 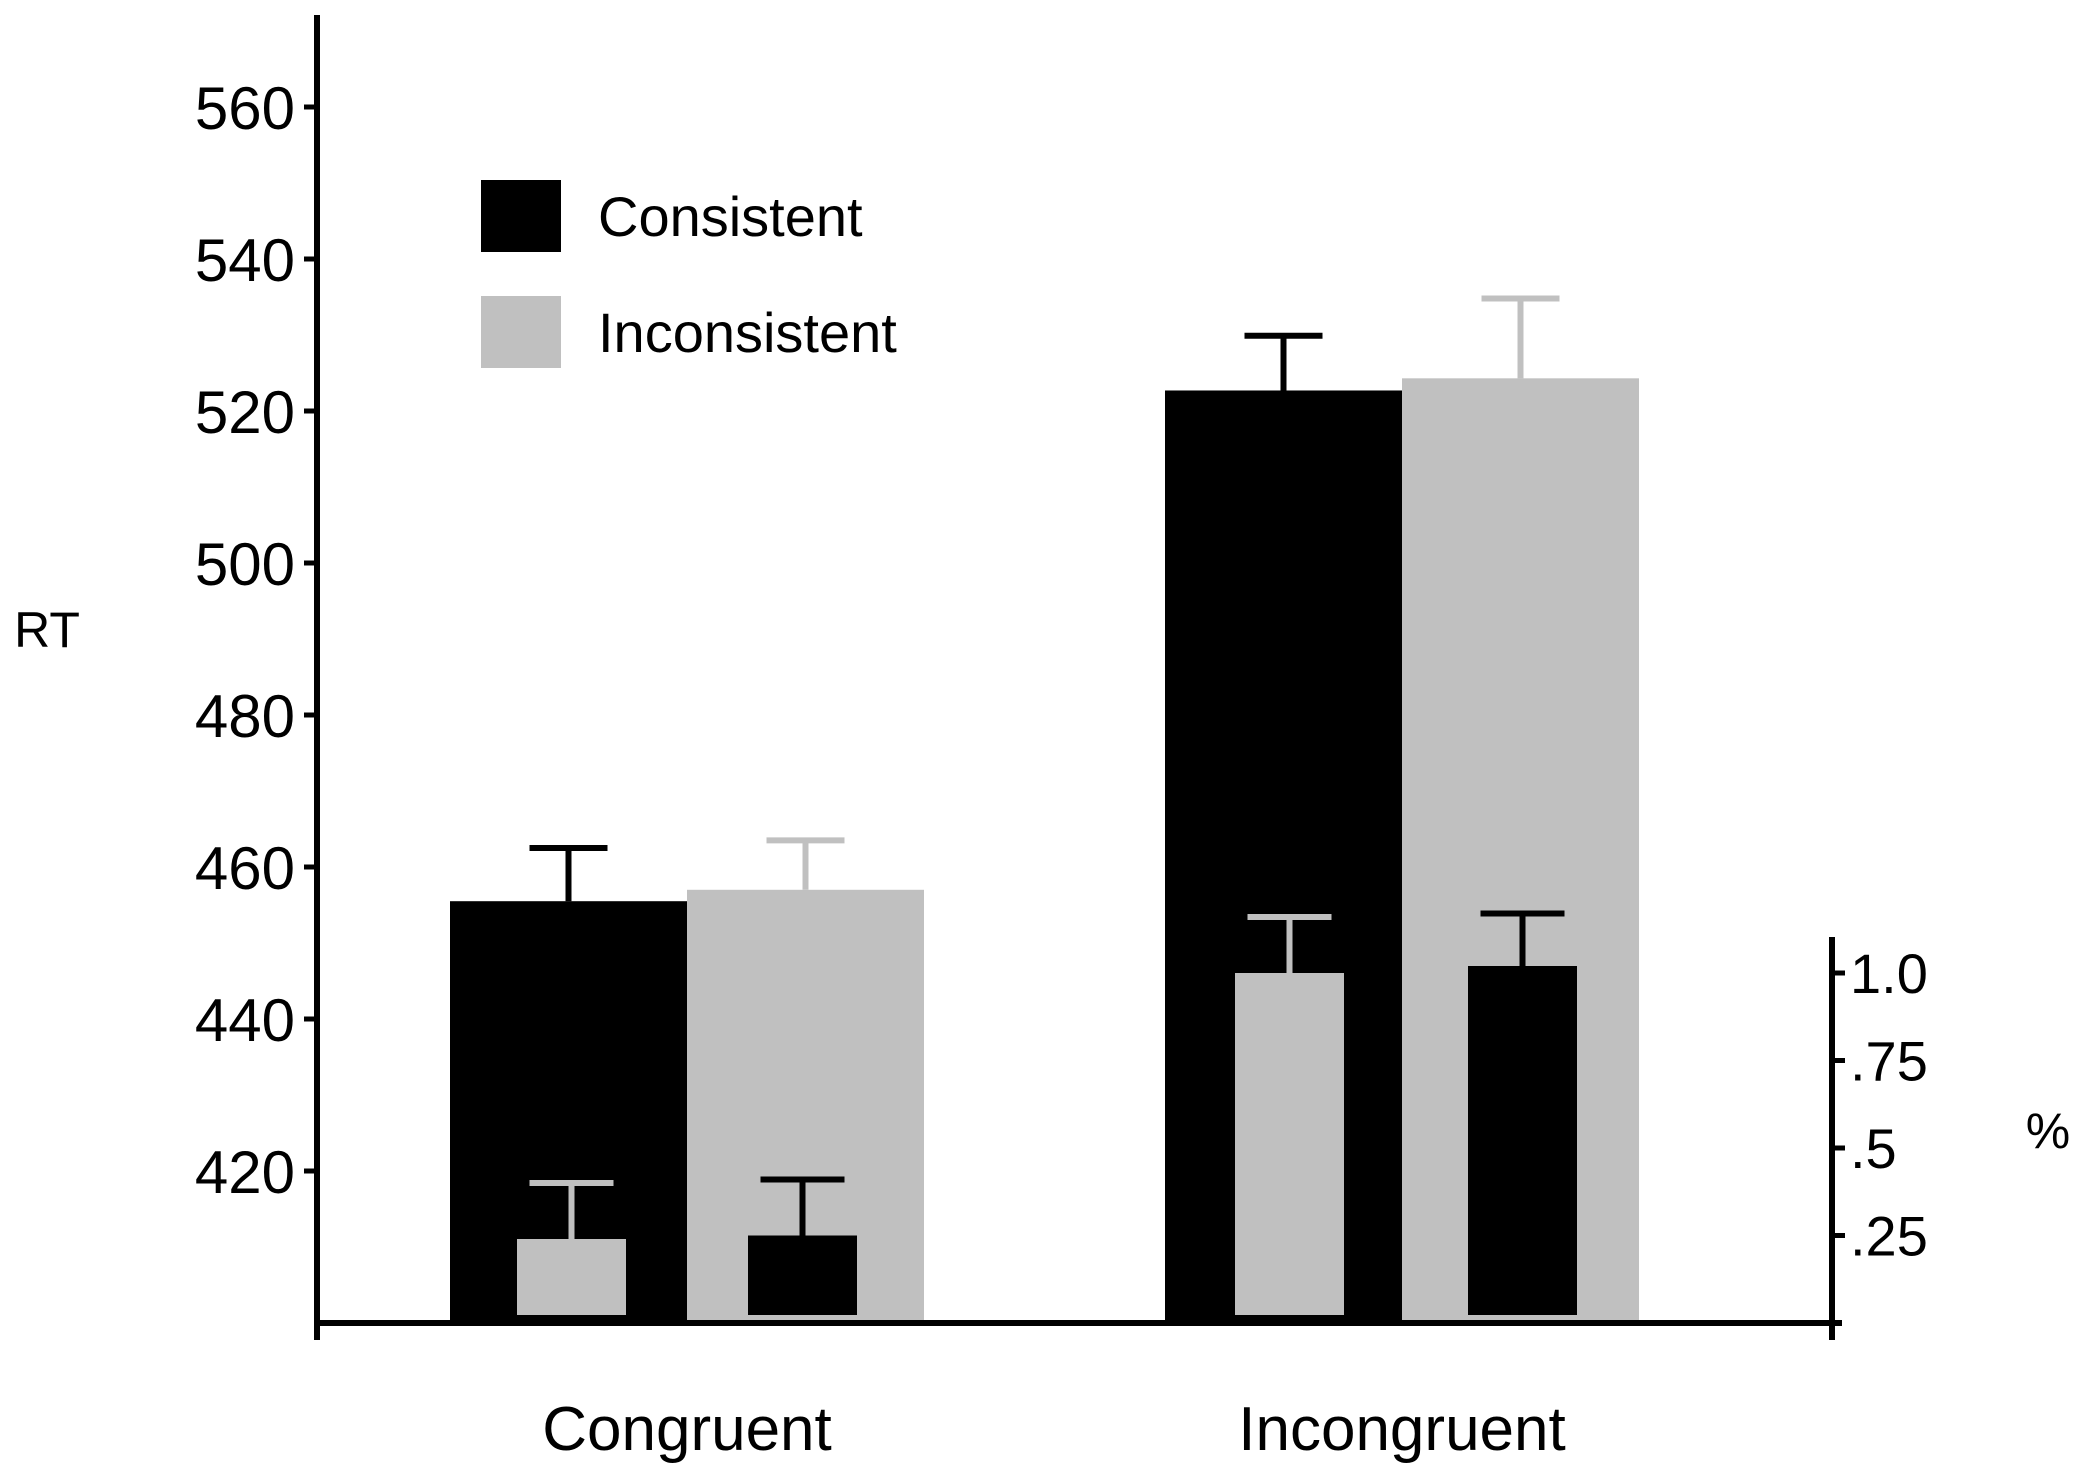 What do you see at coordinates (245, 260) in the screenshot?
I see `rt-tick-label: 540` at bounding box center [245, 260].